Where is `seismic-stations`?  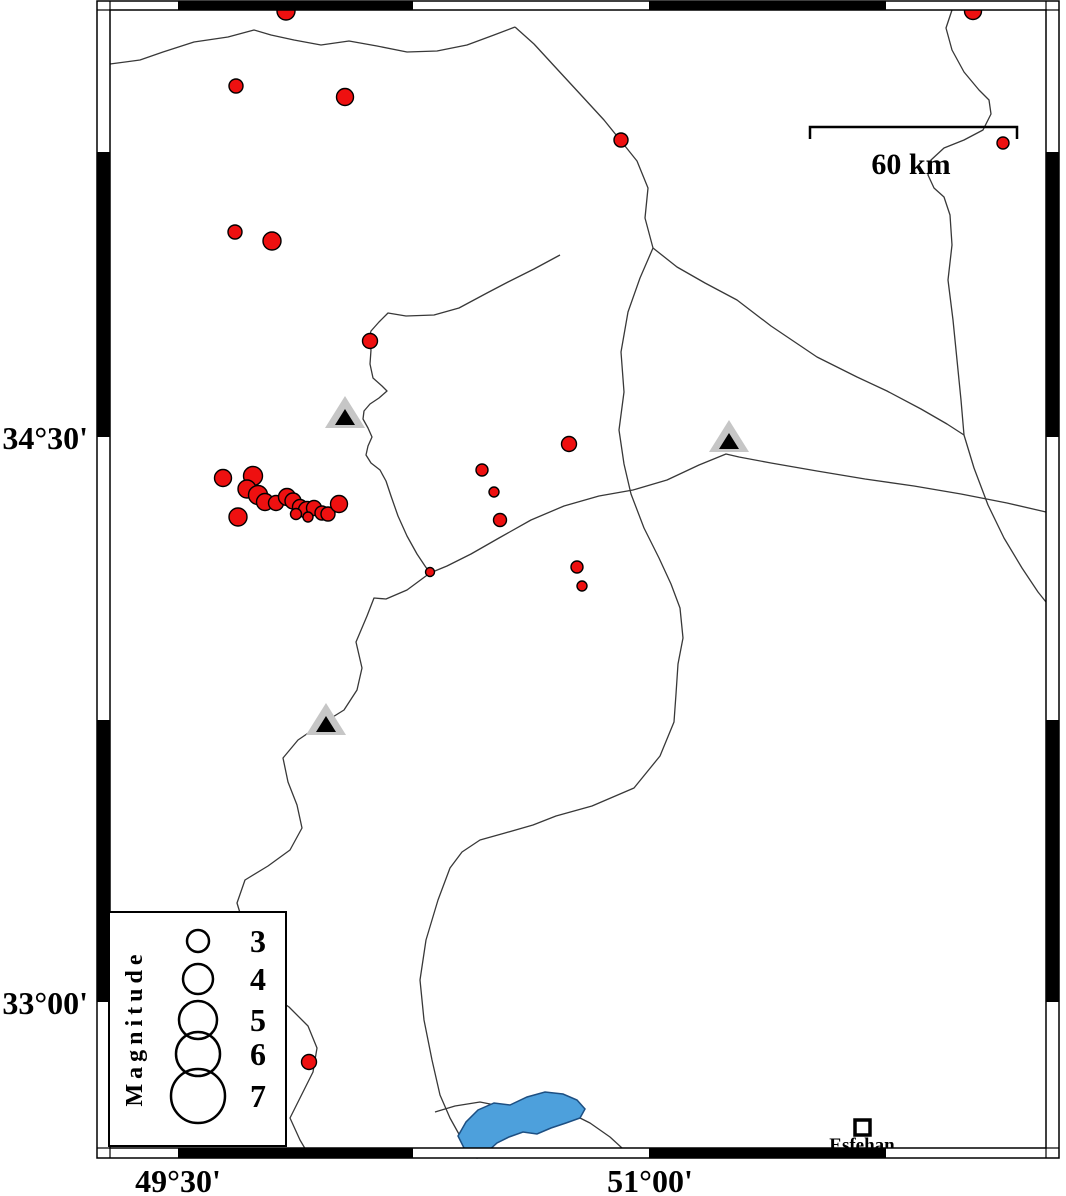
seismic-stations is located at coordinates (527, 565).